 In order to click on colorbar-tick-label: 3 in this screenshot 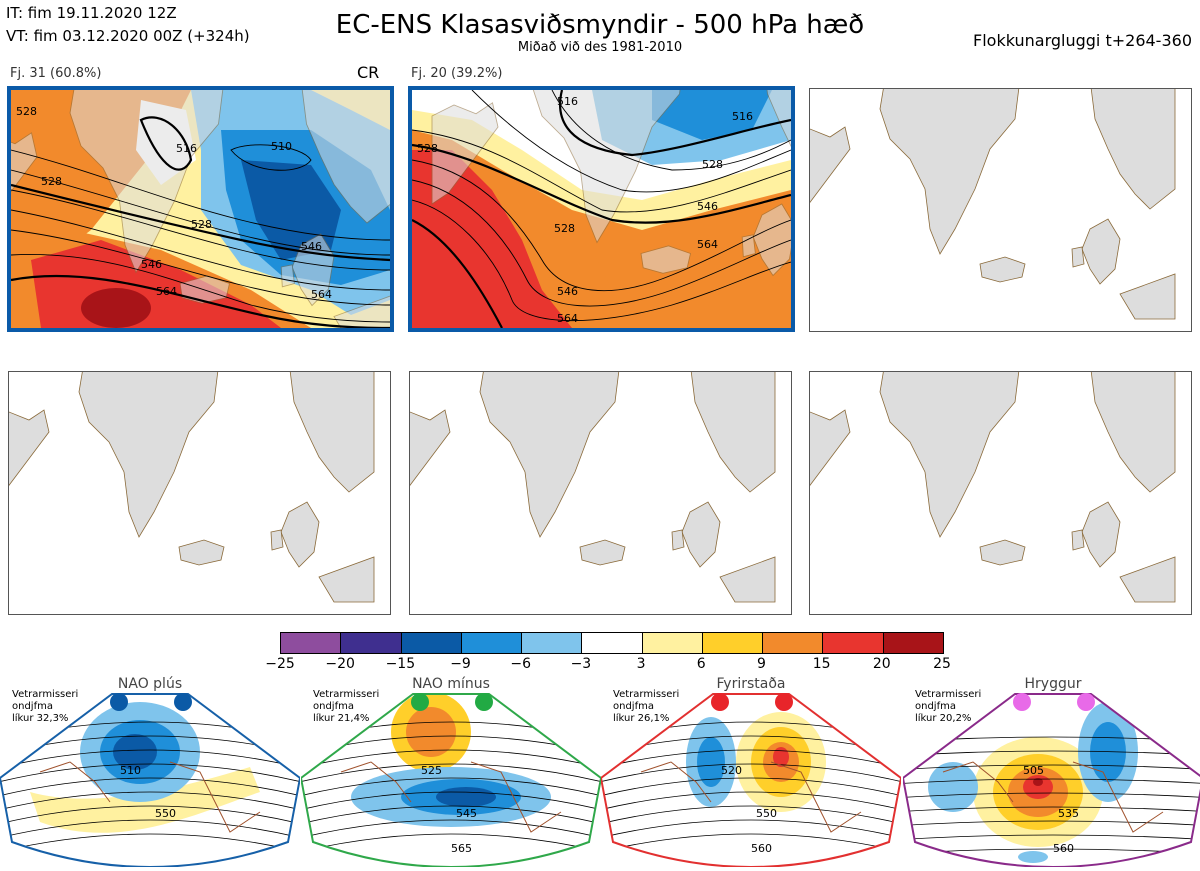, I will do `click(641, 664)`.